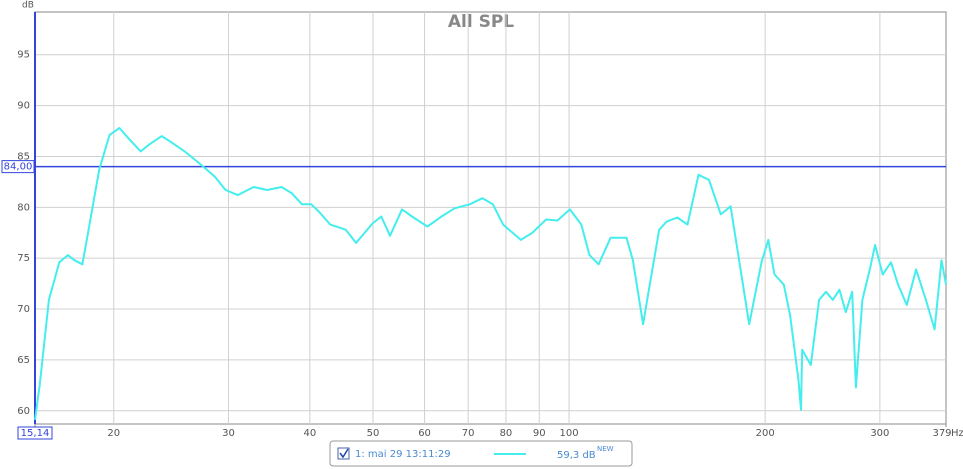 This screenshot has width=963, height=469. What do you see at coordinates (957, 433) in the screenshot?
I see `x-unit: Hz` at bounding box center [957, 433].